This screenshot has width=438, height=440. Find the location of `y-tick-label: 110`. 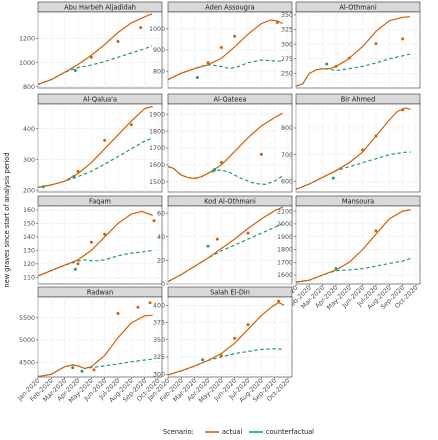

y-tick-label: 110 is located at coordinates (29, 277).